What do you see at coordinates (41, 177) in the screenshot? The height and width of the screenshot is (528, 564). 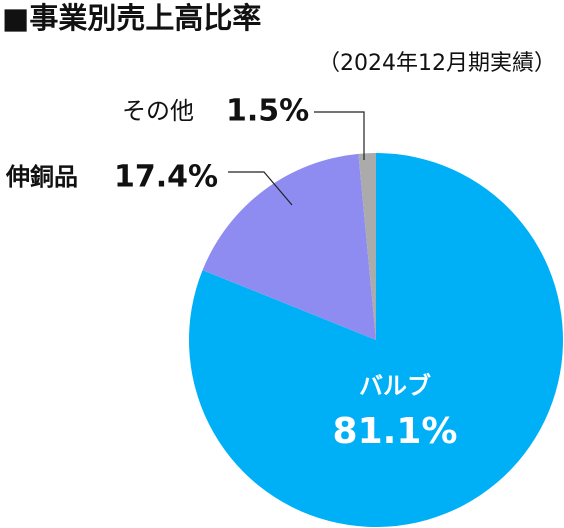 I see `slice-label: 伸銅品` at bounding box center [41, 177].